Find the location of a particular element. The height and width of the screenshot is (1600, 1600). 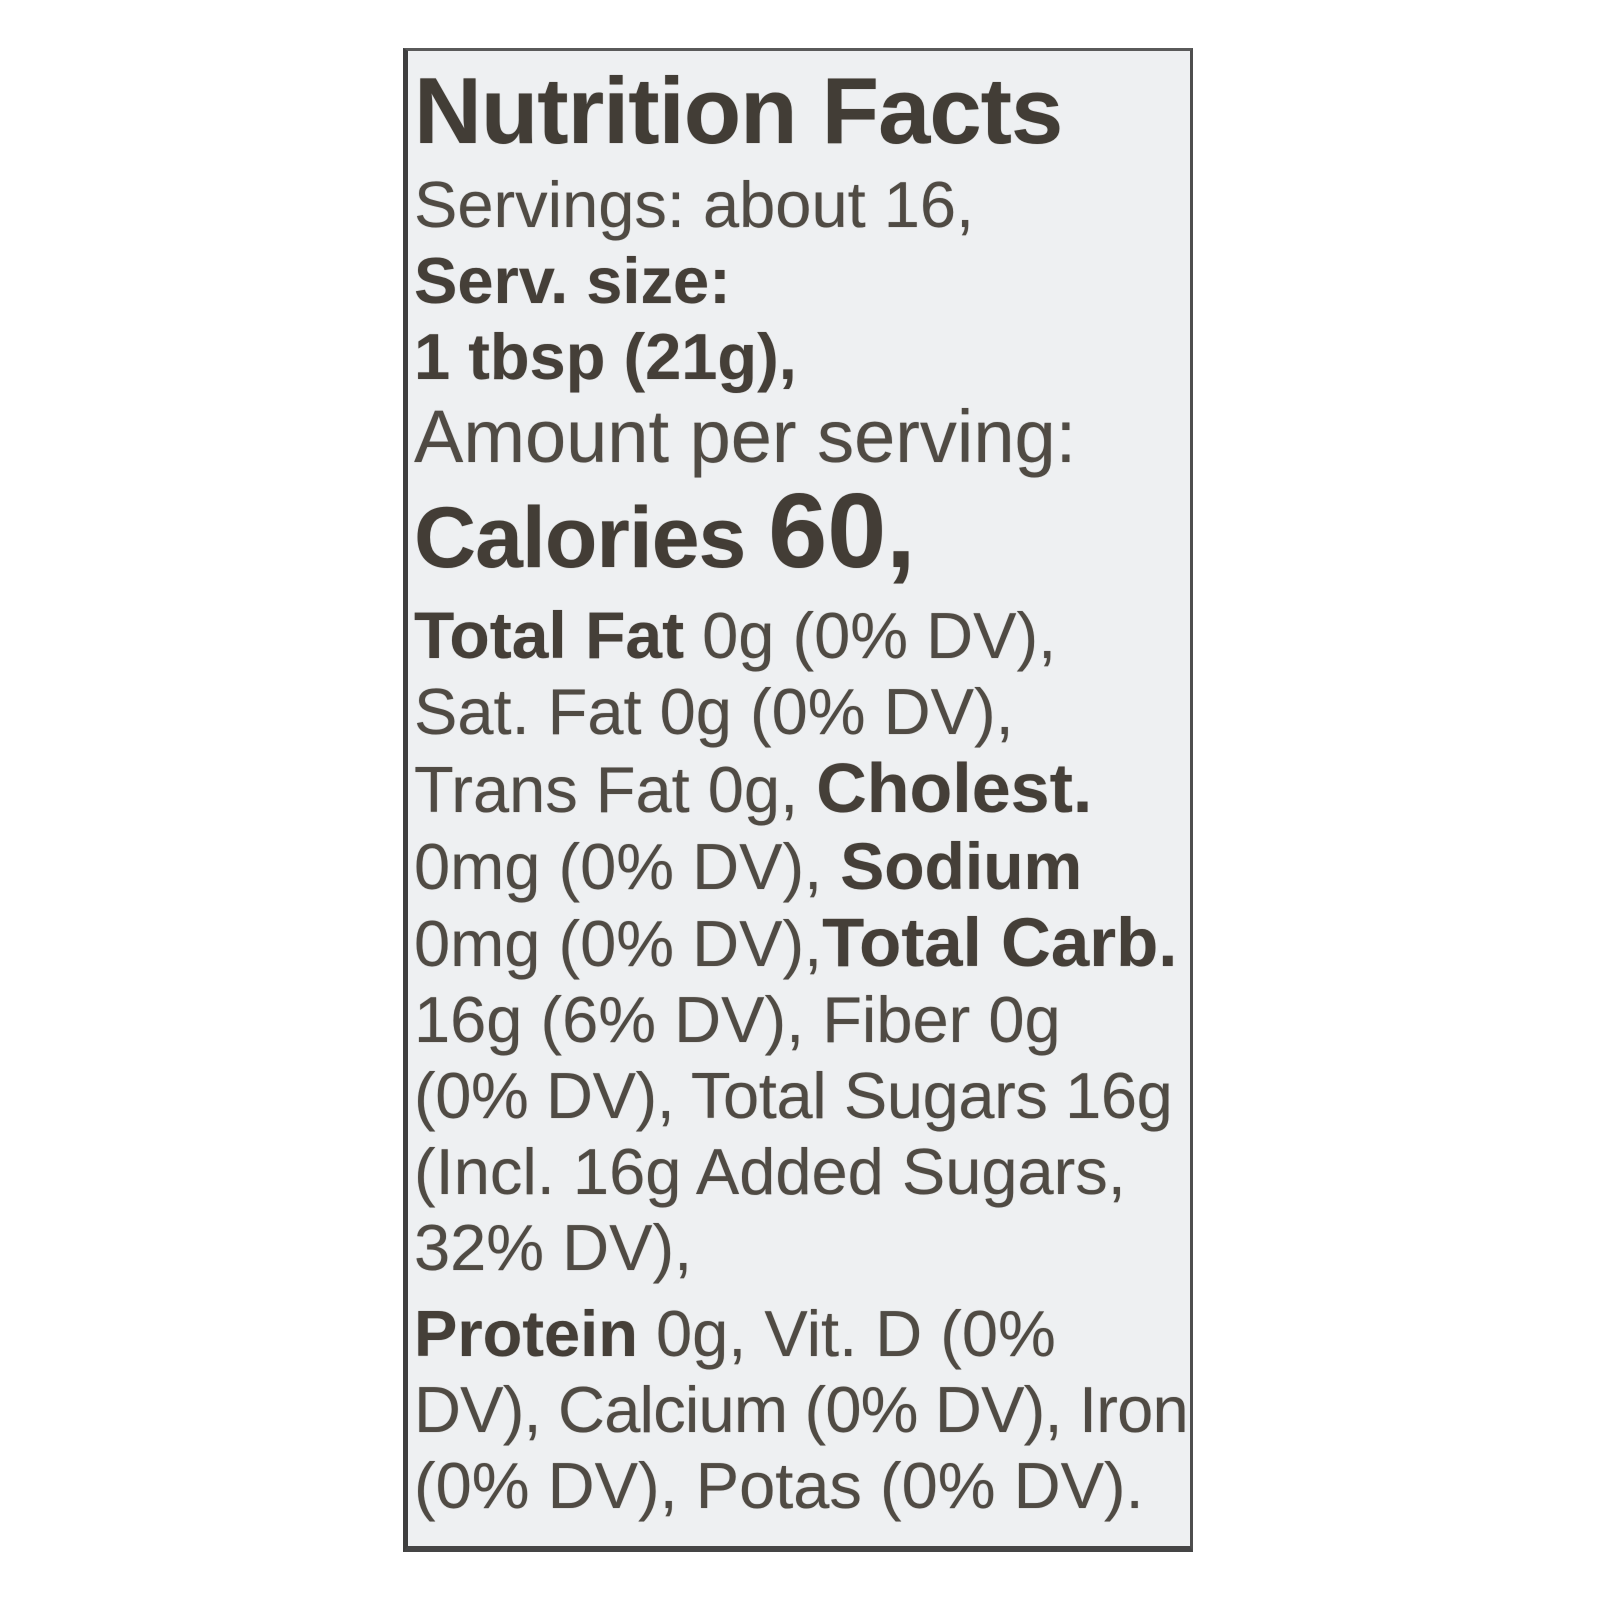

added-sugars-line: (Incl. 16g Added Sugars, is located at coordinates (770, 1171).